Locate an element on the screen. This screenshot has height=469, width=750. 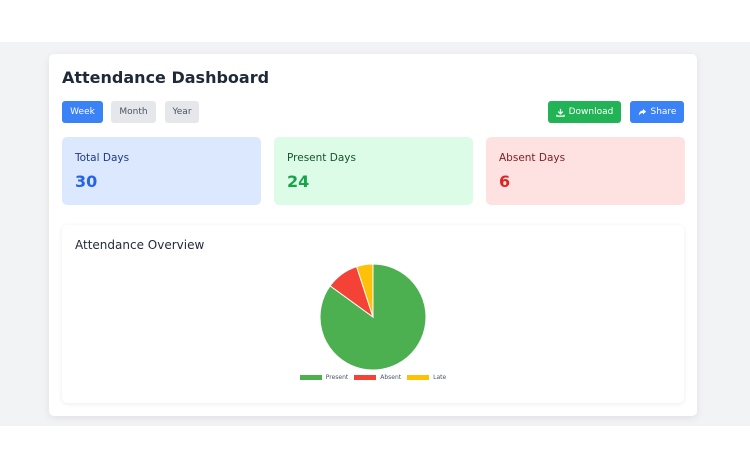
legend-label: Absent is located at coordinates (391, 377).